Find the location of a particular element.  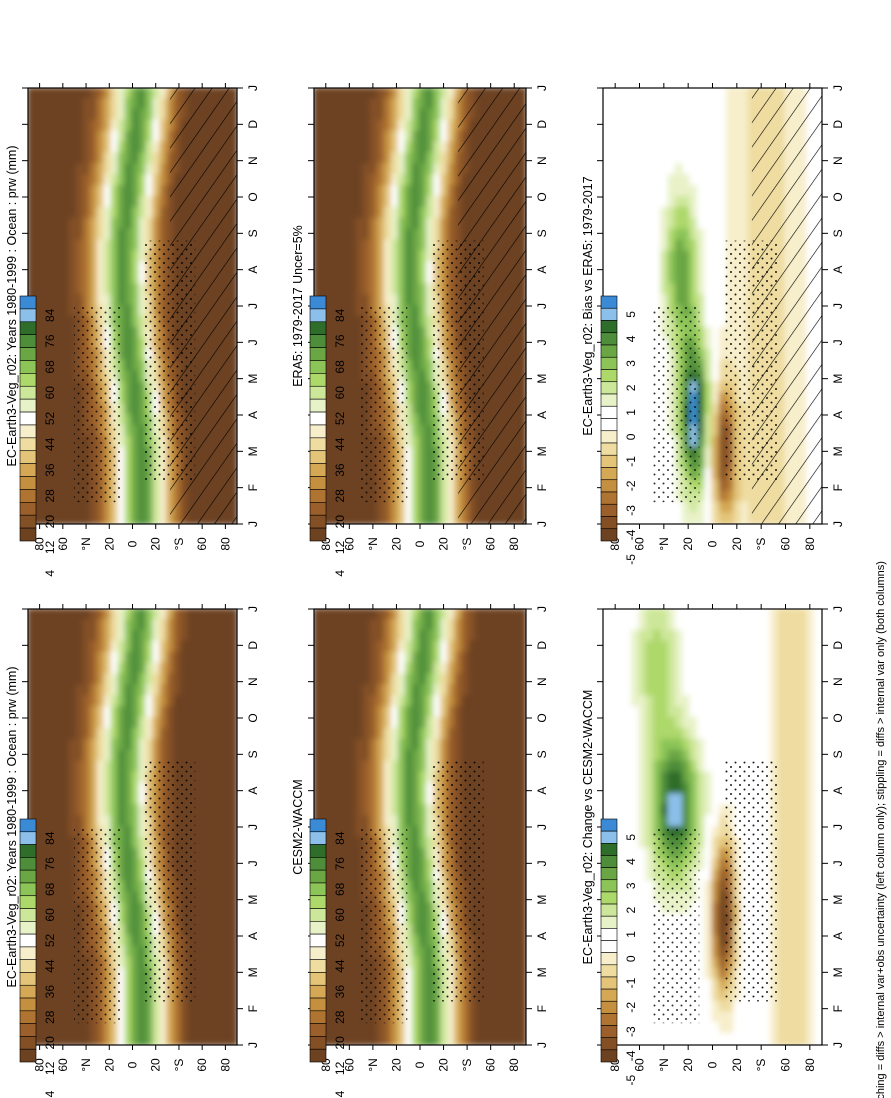

heatmap-field is located at coordinates (132, 306).